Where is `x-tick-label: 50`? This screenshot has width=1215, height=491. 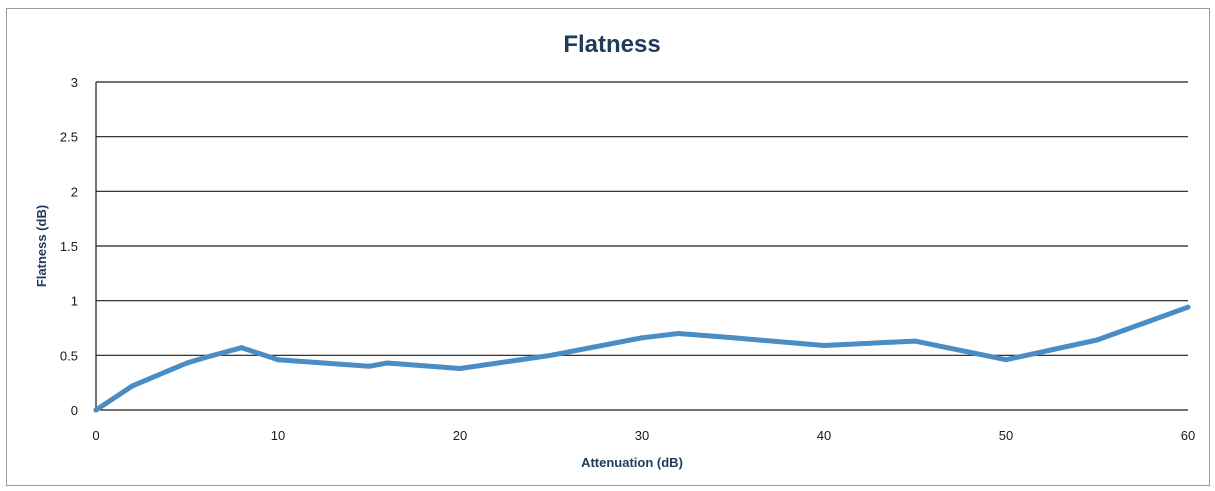
x-tick-label: 50 is located at coordinates (1006, 435).